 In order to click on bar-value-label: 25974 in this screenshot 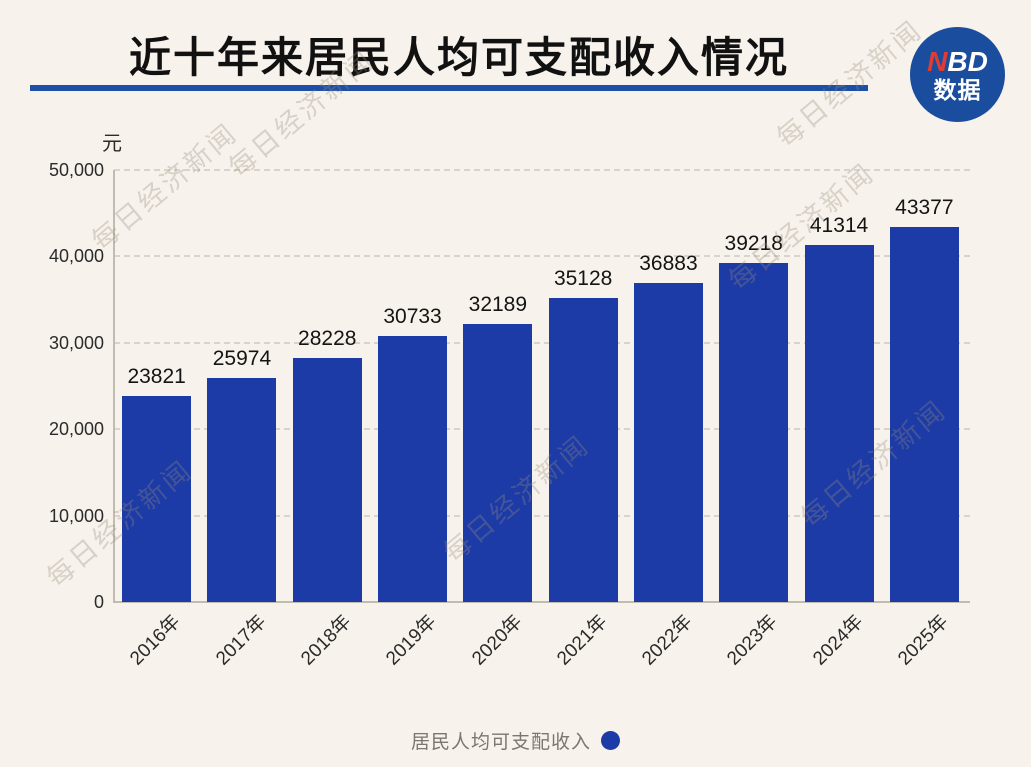, I will do `click(242, 358)`.